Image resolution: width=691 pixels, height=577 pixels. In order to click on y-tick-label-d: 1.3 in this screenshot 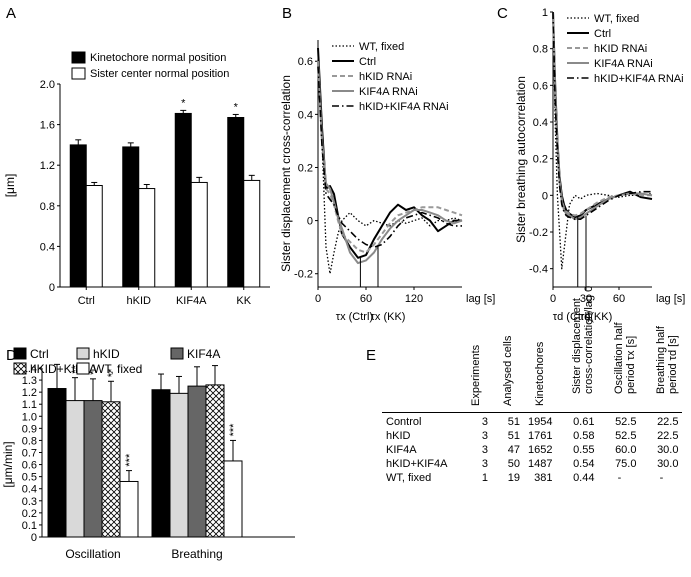, I will do `click(29, 381)`.